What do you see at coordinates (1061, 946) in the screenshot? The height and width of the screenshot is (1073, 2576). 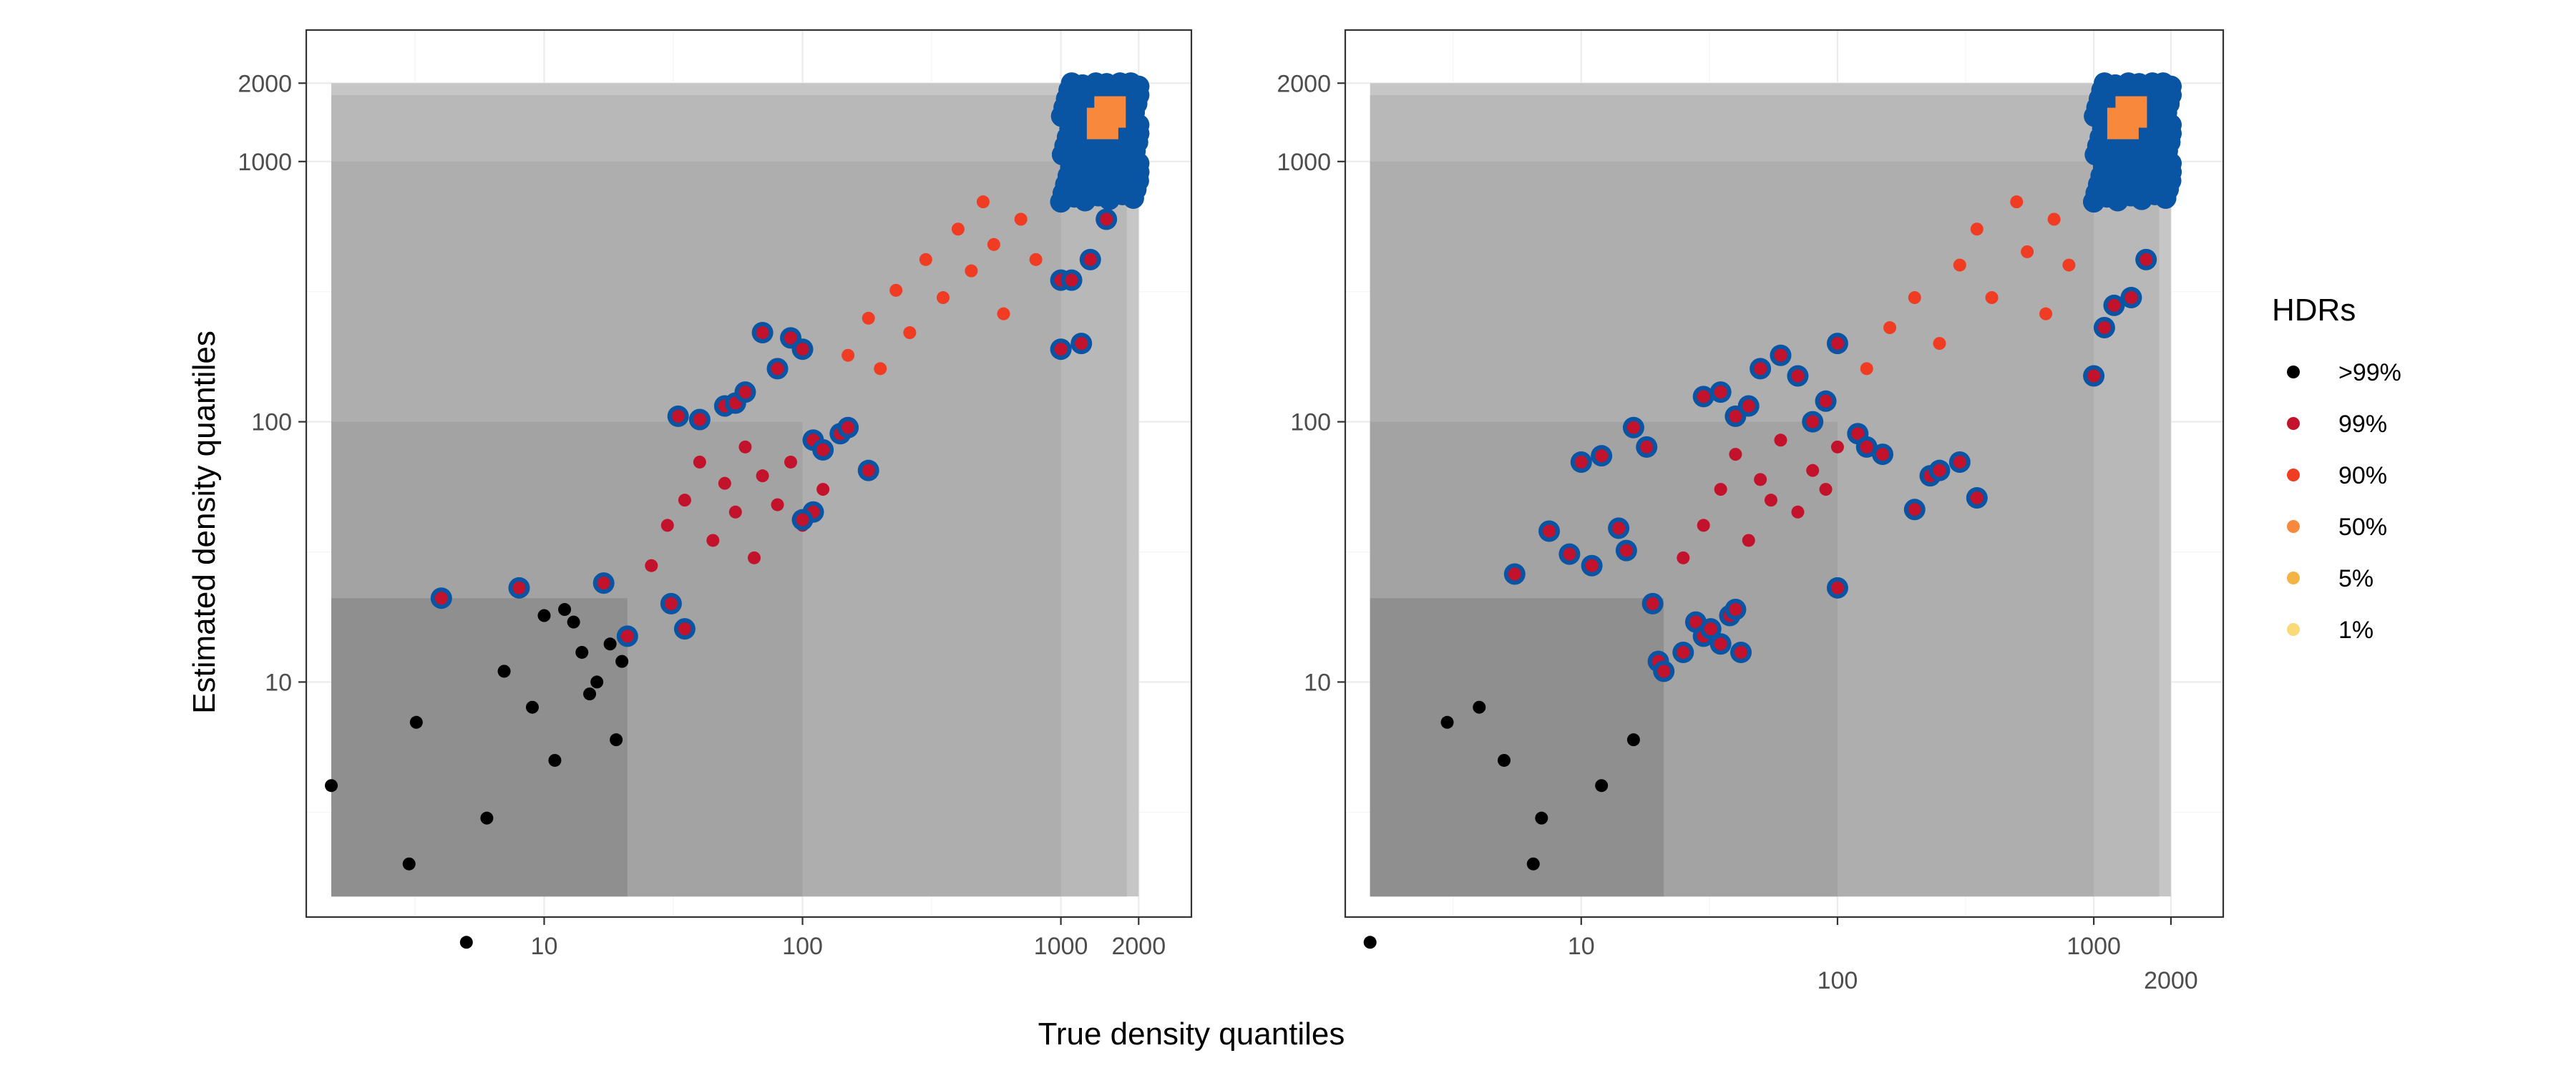 I see `x-tick-label: 1000` at bounding box center [1061, 946].